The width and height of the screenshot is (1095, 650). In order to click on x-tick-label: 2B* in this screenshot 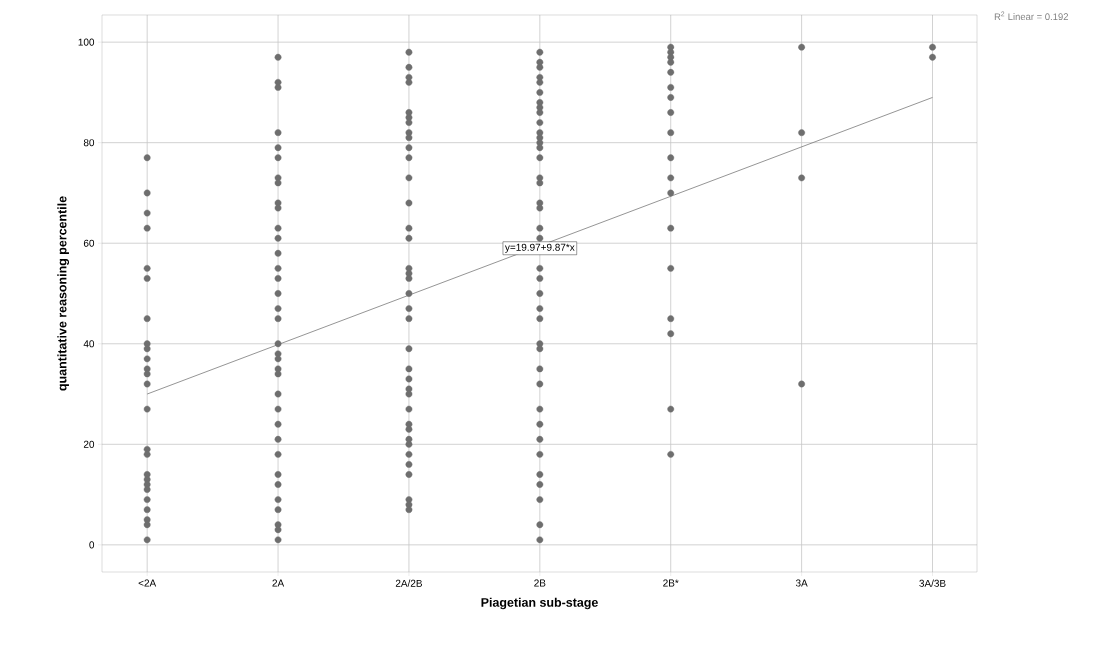, I will do `click(671, 583)`.